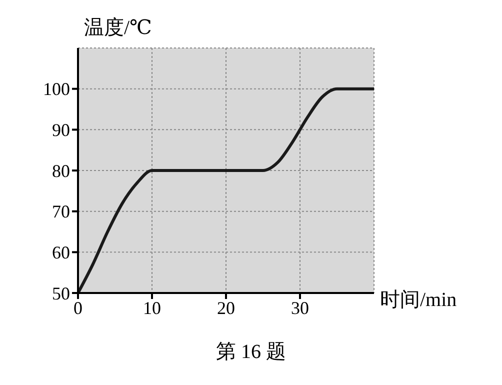 The width and height of the screenshot is (502, 385). I want to click on y-tick-label: 70, so click(61, 212).